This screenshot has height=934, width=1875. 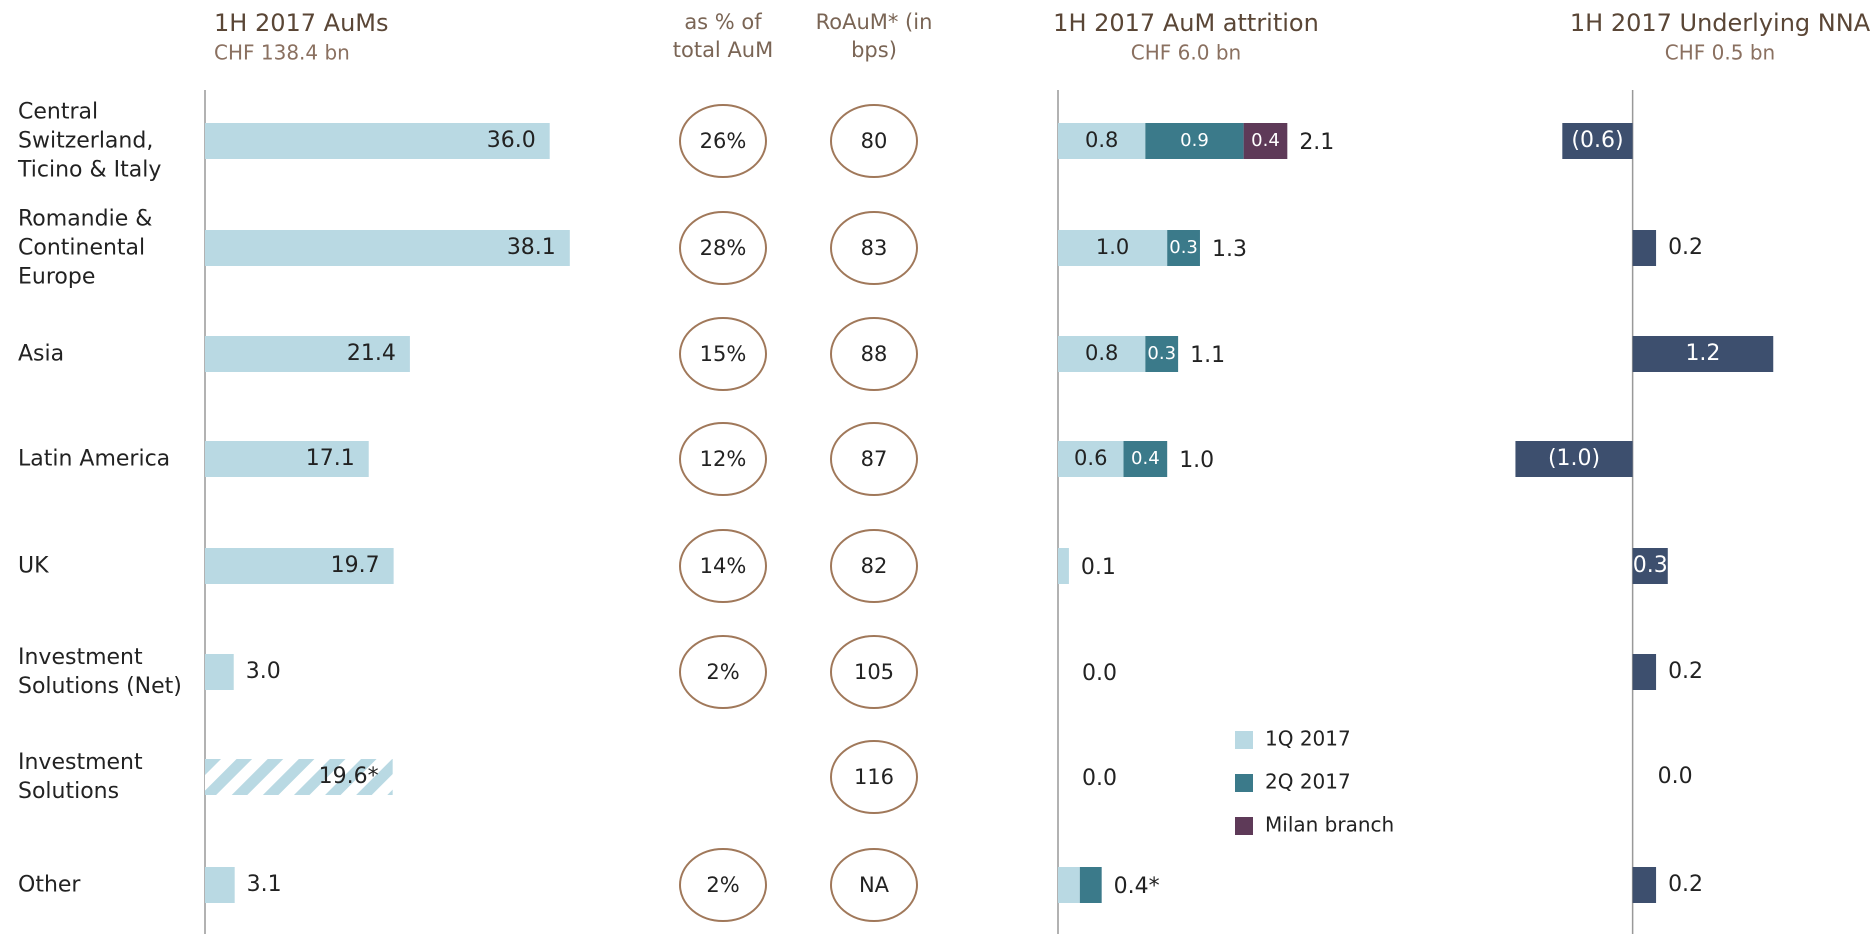 What do you see at coordinates (1720, 53) in the screenshot?
I see `panel-subtitle: CHF 0.5 bn` at bounding box center [1720, 53].